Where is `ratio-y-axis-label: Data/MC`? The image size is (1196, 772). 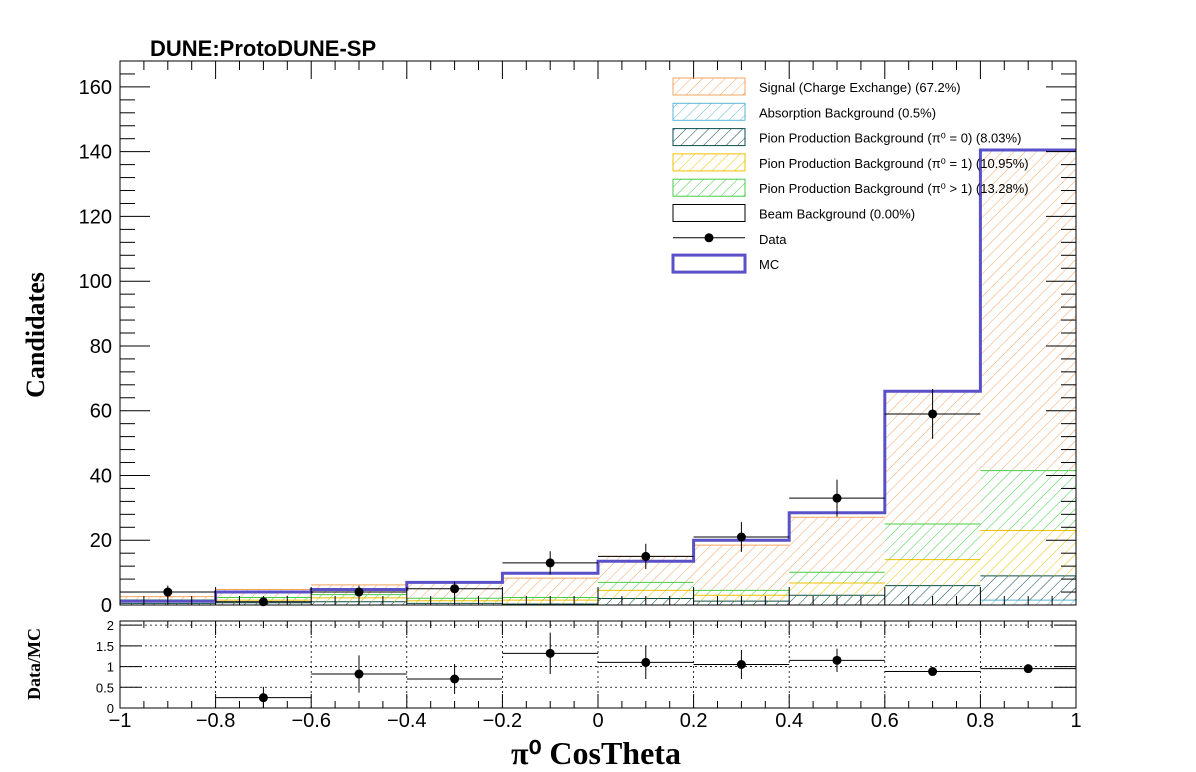
ratio-y-axis-label: Data/MC is located at coordinates (34, 664).